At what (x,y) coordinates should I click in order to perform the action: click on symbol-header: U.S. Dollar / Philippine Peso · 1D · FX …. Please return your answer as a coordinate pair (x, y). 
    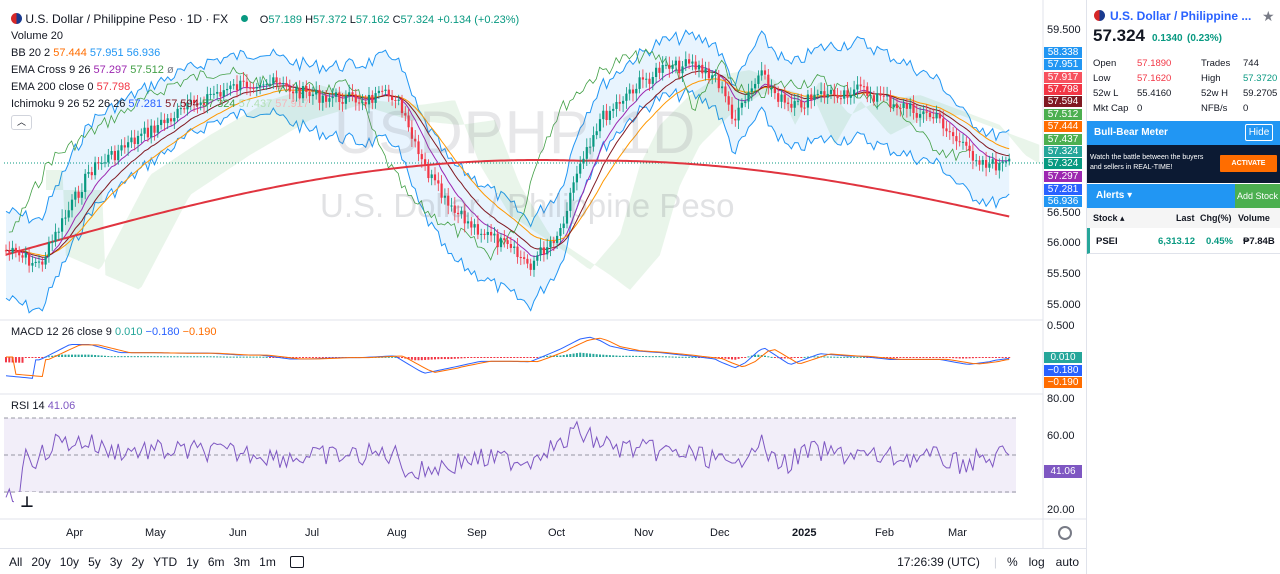
    Looking at the image, I should click on (265, 19).